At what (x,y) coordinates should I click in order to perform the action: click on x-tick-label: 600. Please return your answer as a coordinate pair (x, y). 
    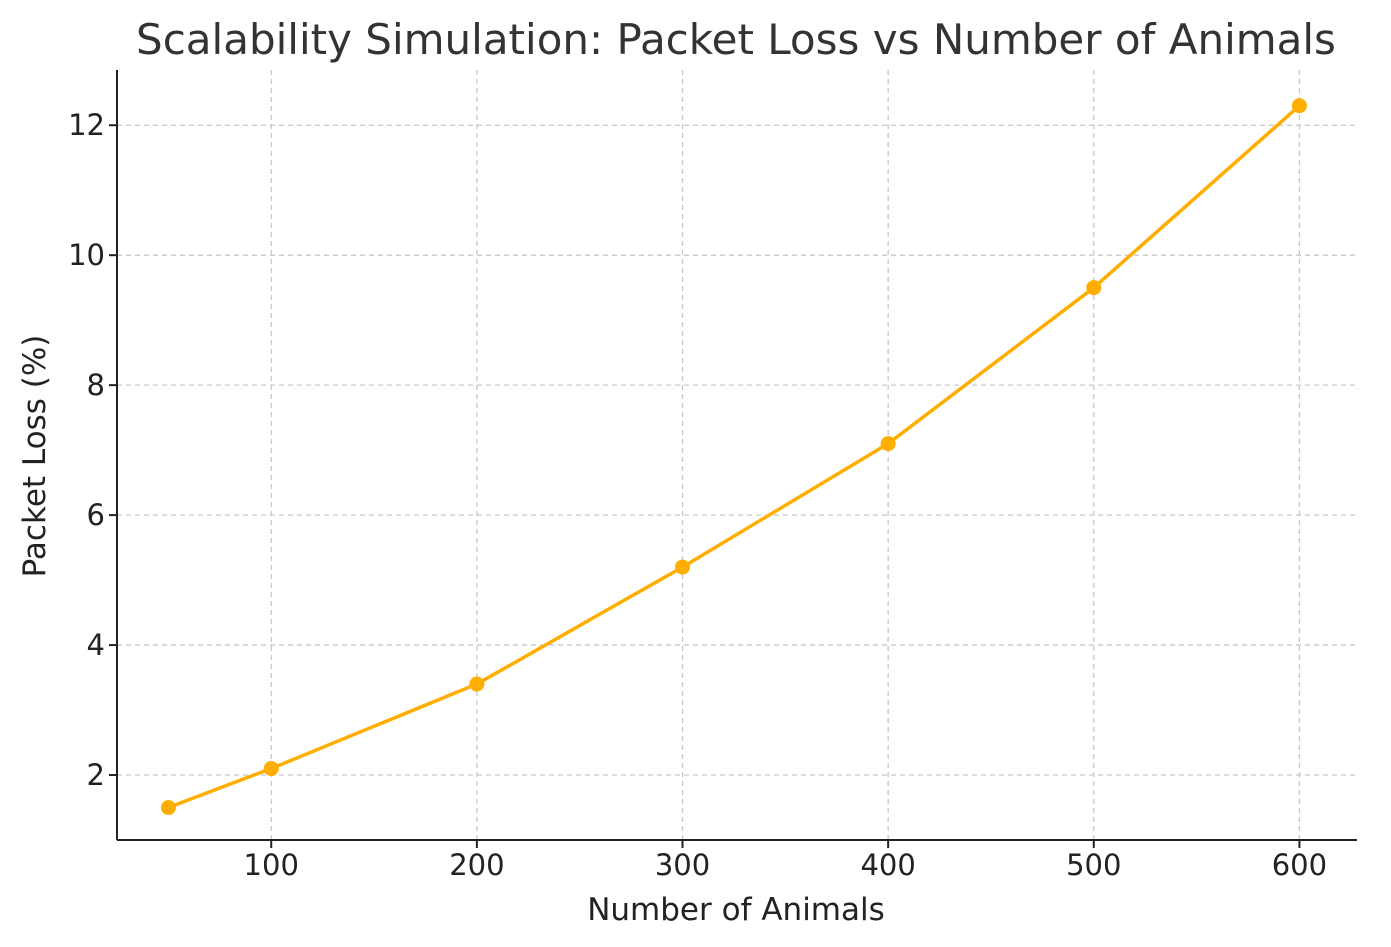
    Looking at the image, I should click on (1299, 865).